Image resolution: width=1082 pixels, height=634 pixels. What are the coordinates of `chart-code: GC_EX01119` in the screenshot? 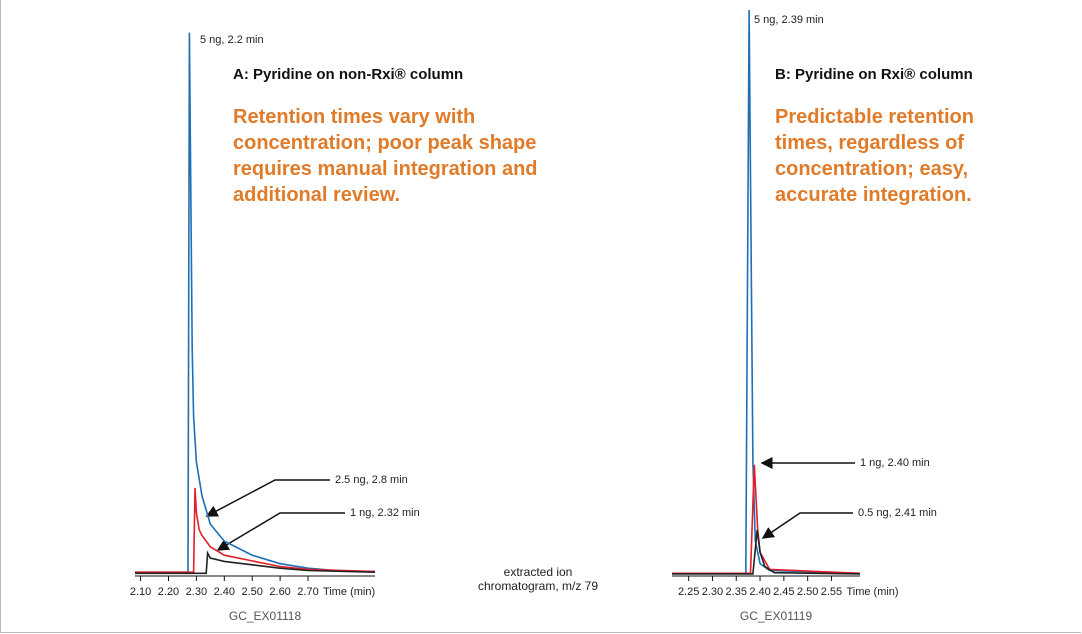 It's located at (776, 616).